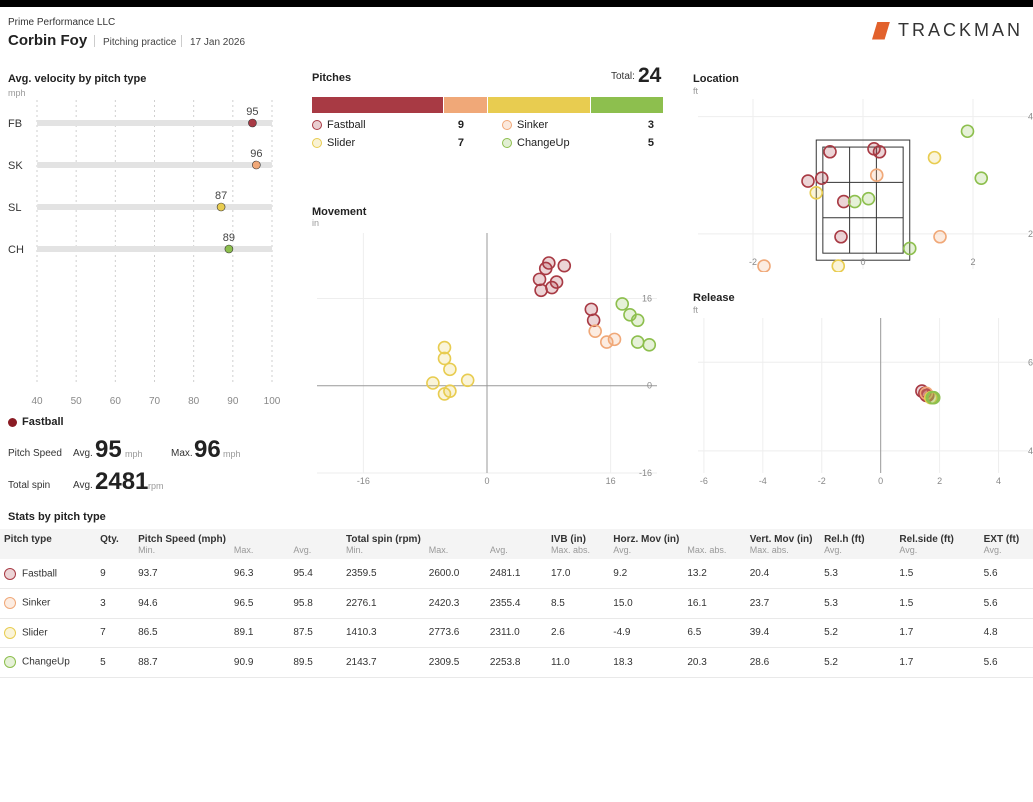 Image resolution: width=1033 pixels, height=802 pixels. Describe the element at coordinates (388, 125) in the screenshot. I see `pitch-legend-item: Fastball 9` at that location.